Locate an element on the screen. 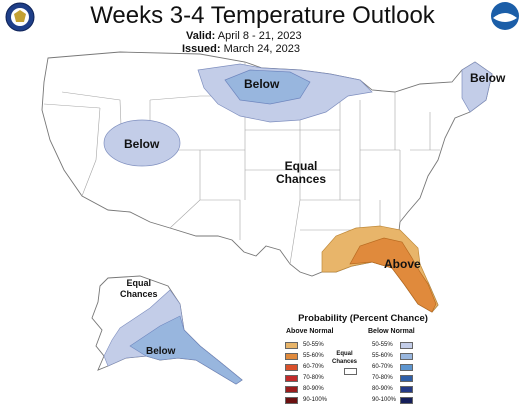 This screenshot has height=405, width=525. legend-above-range-3: 60-70% is located at coordinates (313, 367).